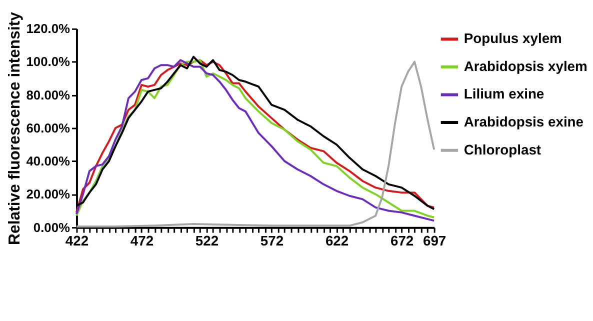  I want to click on x-tick-label: 522, so click(207, 240).